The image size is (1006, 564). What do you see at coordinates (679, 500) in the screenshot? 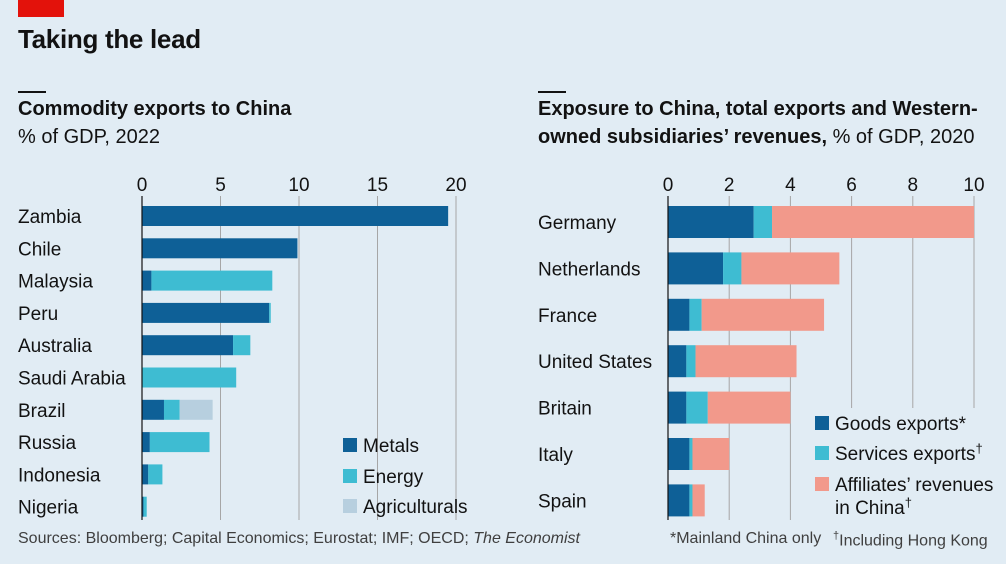
I see `bar-spain-goods-exports` at bounding box center [679, 500].